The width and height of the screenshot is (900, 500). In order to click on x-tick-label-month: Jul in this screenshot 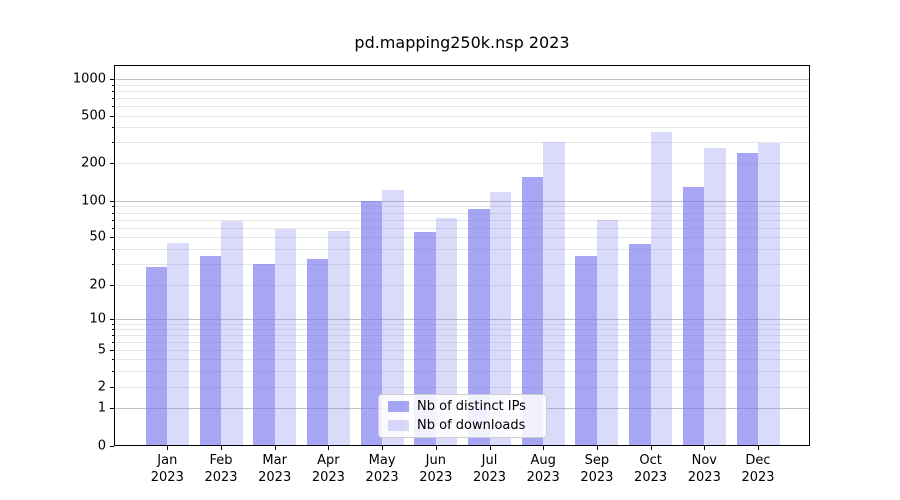, I will do `click(489, 460)`.